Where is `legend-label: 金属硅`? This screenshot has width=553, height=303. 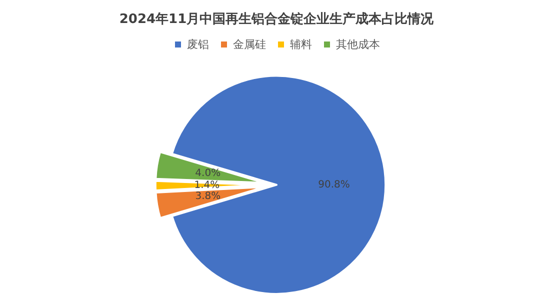
legend-label: 金属硅 is located at coordinates (249, 44).